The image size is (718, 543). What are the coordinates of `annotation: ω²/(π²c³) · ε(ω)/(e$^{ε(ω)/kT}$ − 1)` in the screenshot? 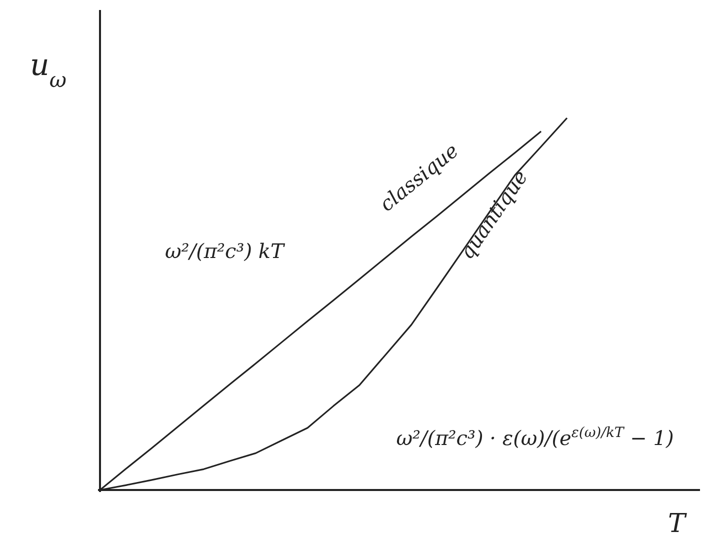 It's located at (535, 437).